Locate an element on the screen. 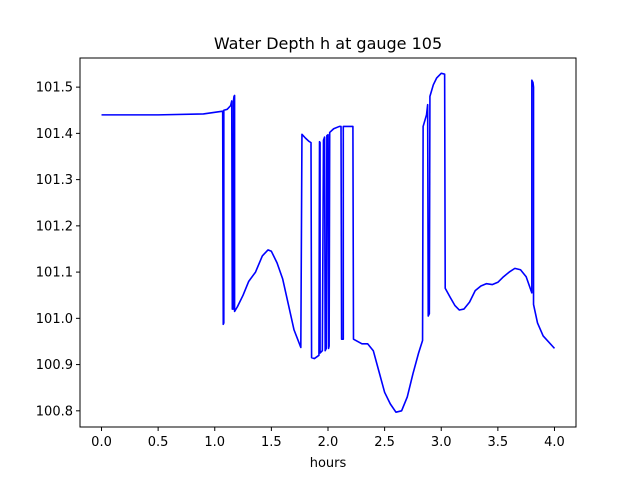  x-tick-label: 3.5 is located at coordinates (498, 442).